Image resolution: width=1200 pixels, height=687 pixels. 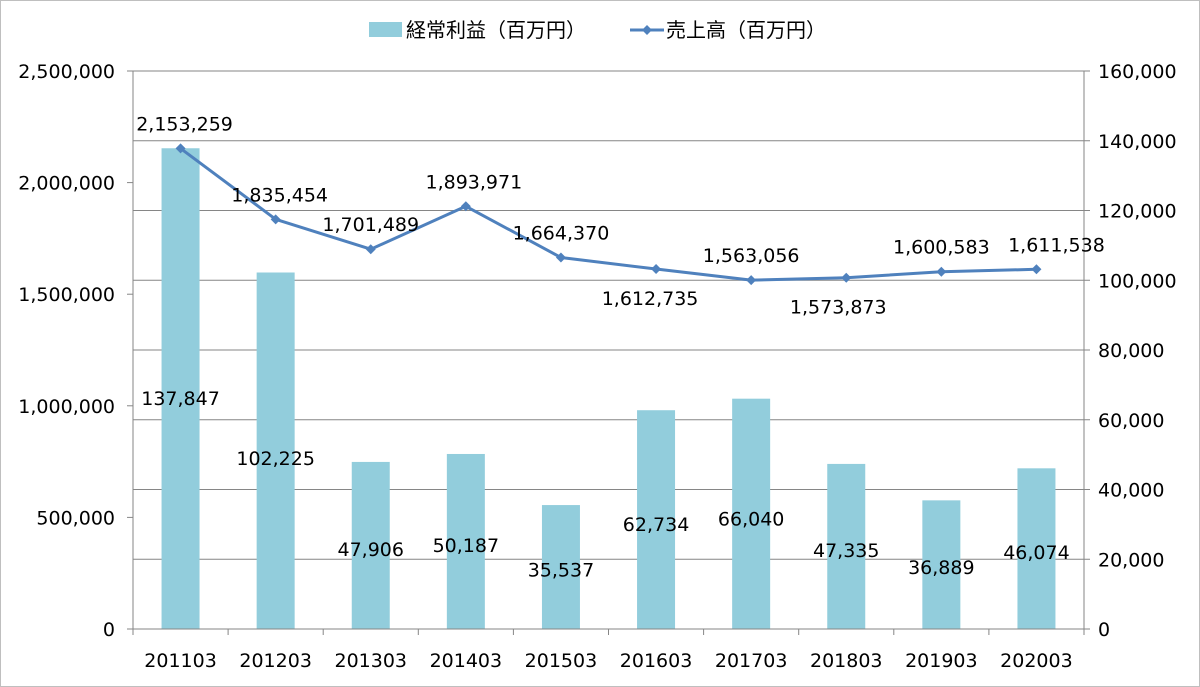 I want to click on x-tick-label: 201103, so click(x=180, y=661).